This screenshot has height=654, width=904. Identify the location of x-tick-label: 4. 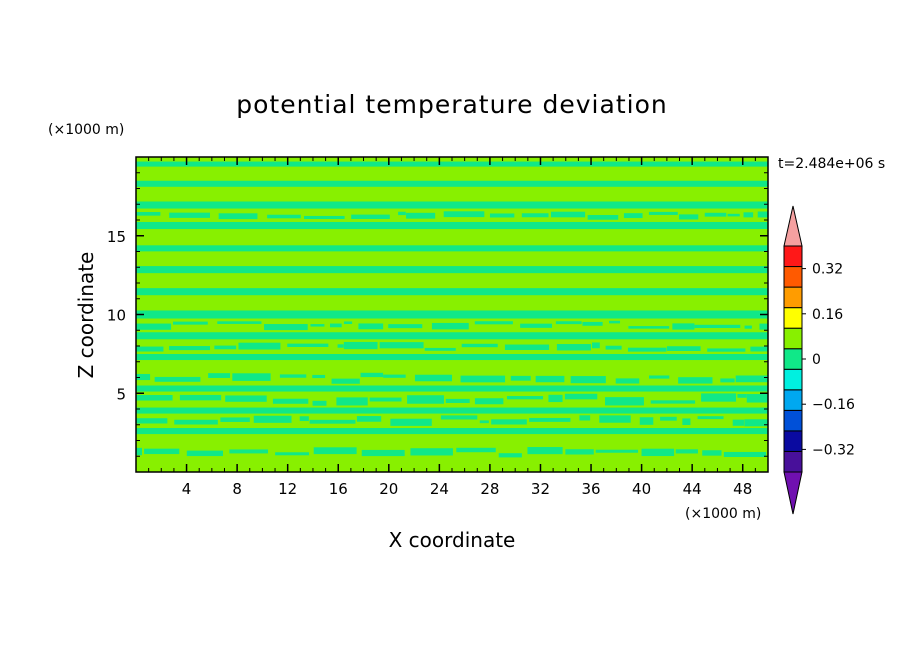
(187, 489).